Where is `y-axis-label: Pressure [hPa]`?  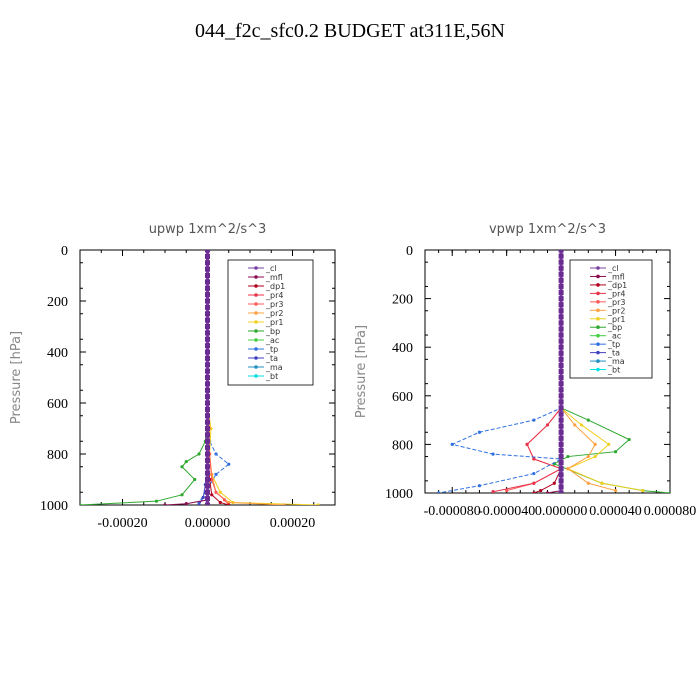 y-axis-label: Pressure [hPa] is located at coordinates (16, 377).